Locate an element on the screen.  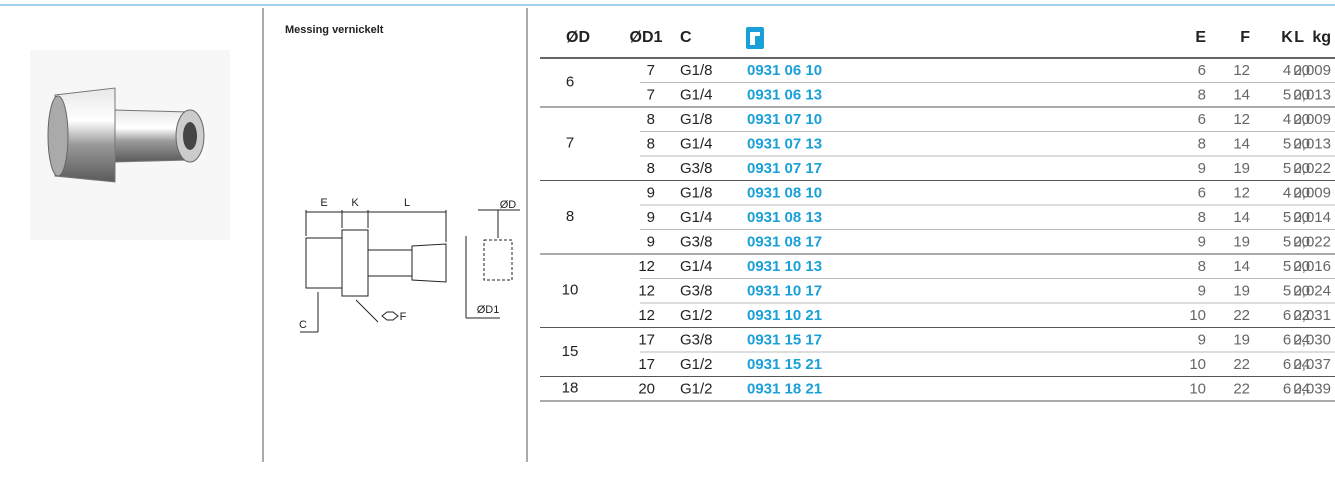
cell: 0931 10 13 is located at coordinates (784, 266).